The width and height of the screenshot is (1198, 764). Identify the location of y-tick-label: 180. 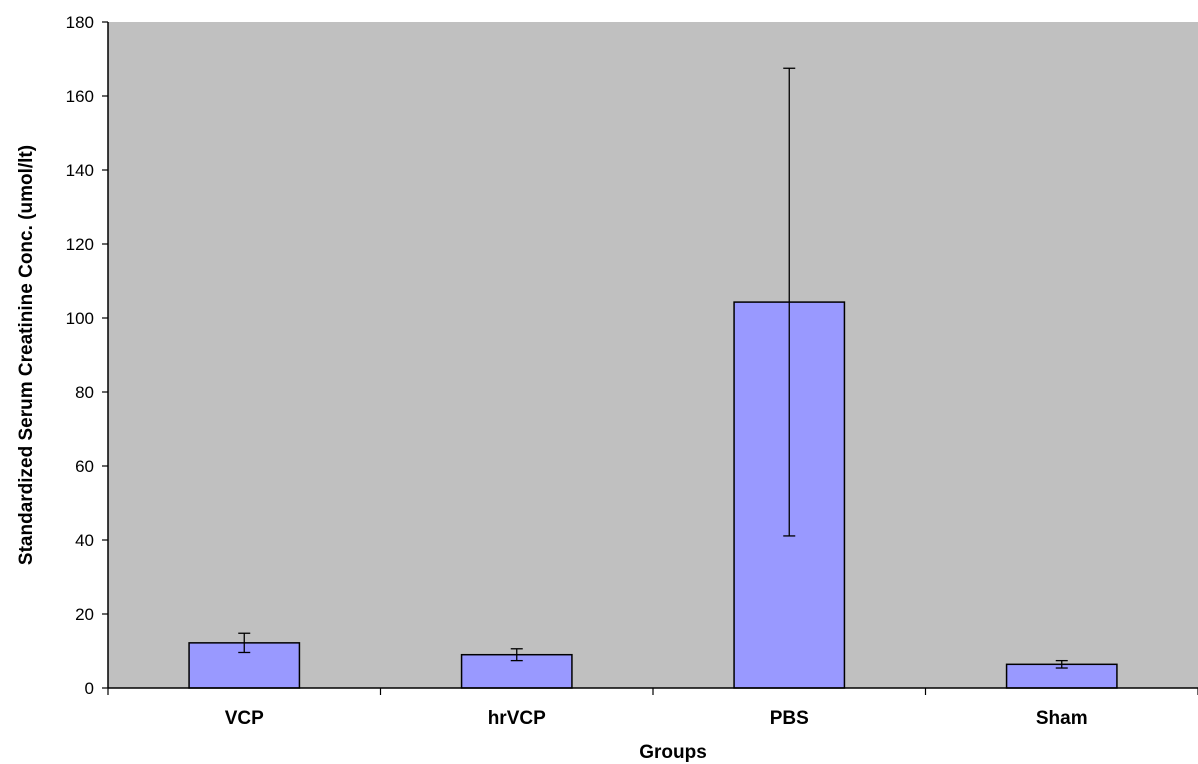
(80, 22).